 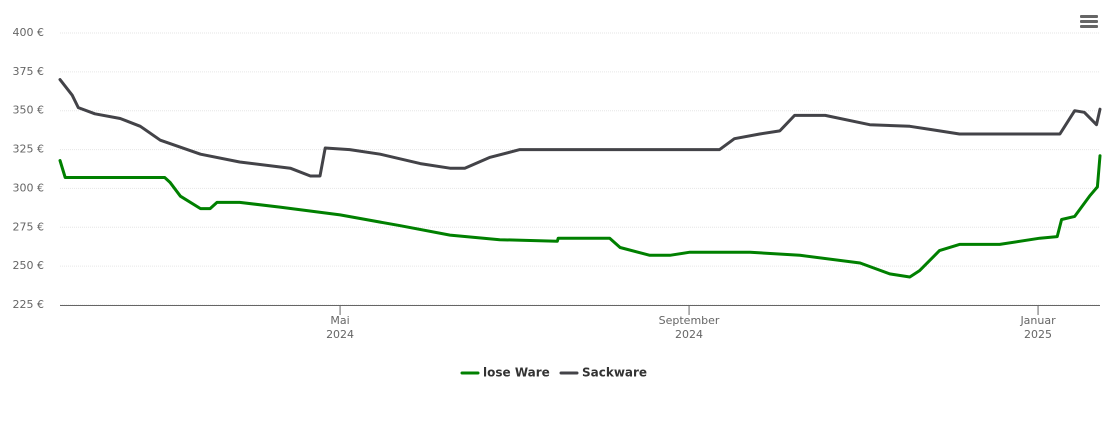 What do you see at coordinates (29, 304) in the screenshot?
I see `y-tick-label: 225 €` at bounding box center [29, 304].